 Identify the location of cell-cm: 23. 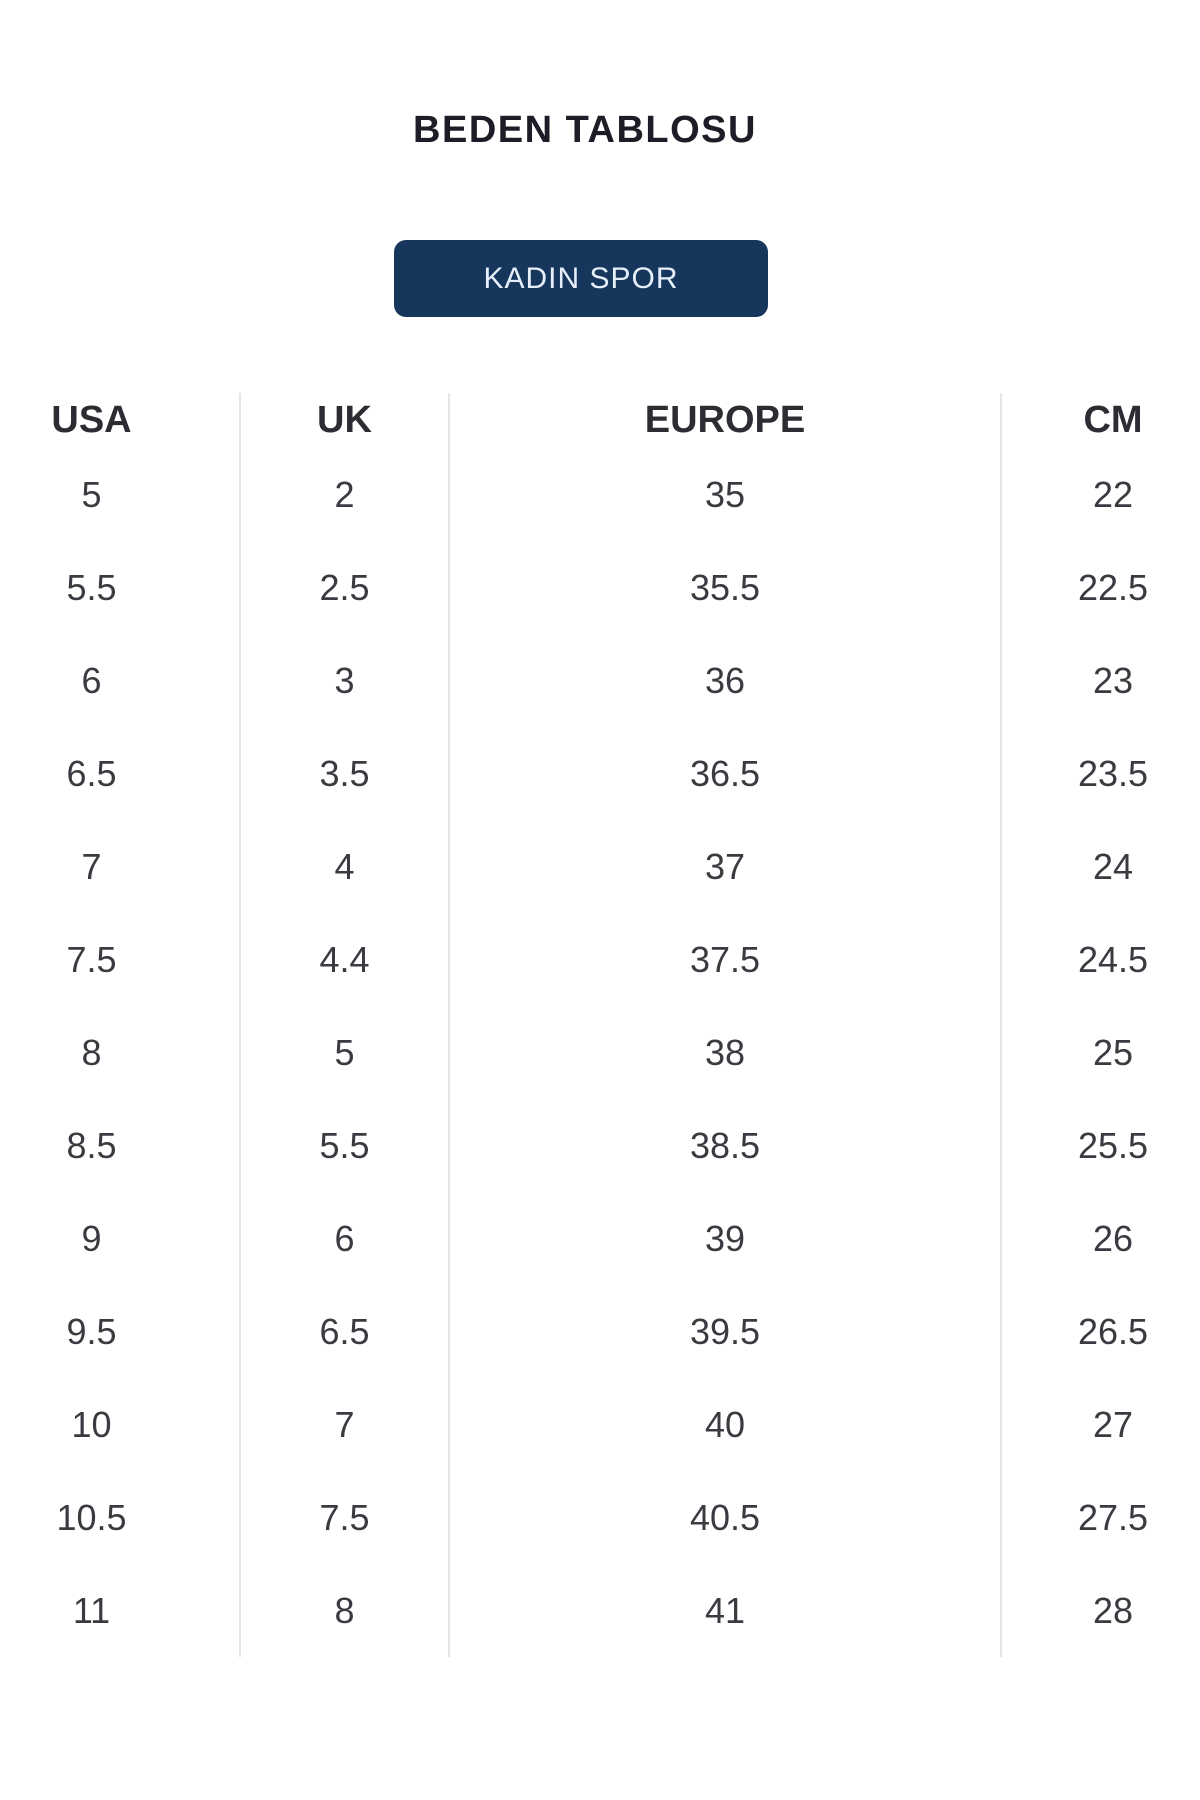
(1100, 680).